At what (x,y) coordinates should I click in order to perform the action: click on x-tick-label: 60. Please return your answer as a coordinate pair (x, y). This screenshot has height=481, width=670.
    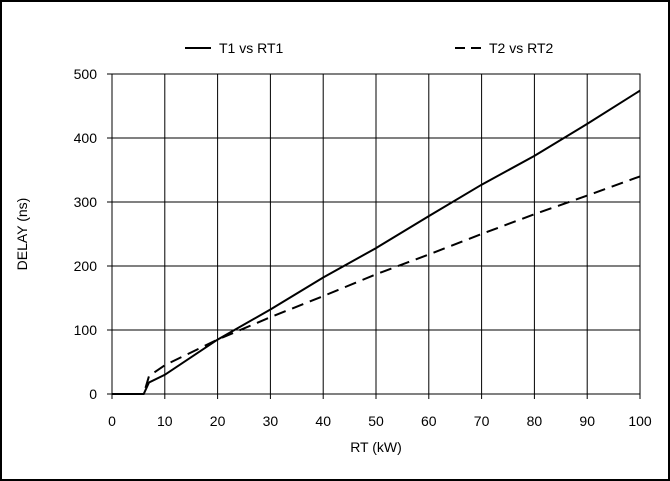
    Looking at the image, I should click on (429, 421).